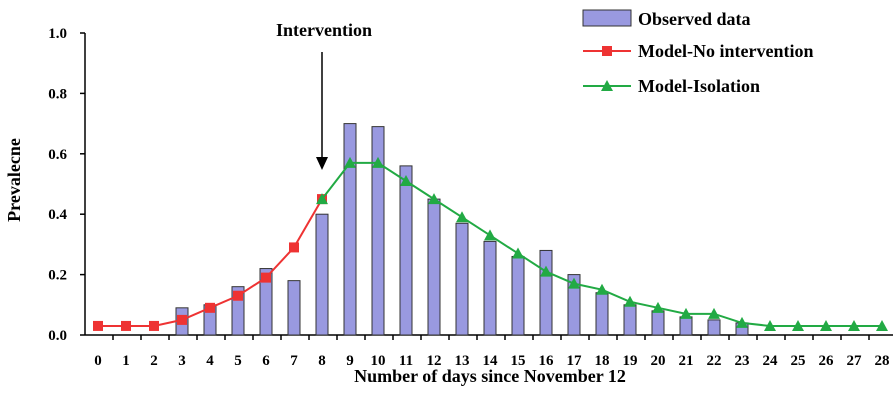 This screenshot has width=896, height=409. Describe the element at coordinates (658, 361) in the screenshot. I see `x-tick-label: 20` at that location.